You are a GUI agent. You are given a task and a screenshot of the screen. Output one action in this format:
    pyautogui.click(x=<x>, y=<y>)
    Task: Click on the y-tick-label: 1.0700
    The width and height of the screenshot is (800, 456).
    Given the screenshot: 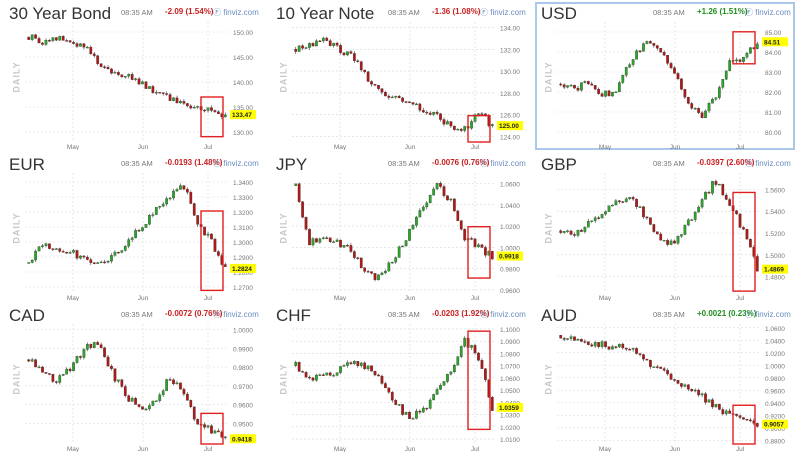 What is the action you would take?
    pyautogui.click(x=510, y=367)
    